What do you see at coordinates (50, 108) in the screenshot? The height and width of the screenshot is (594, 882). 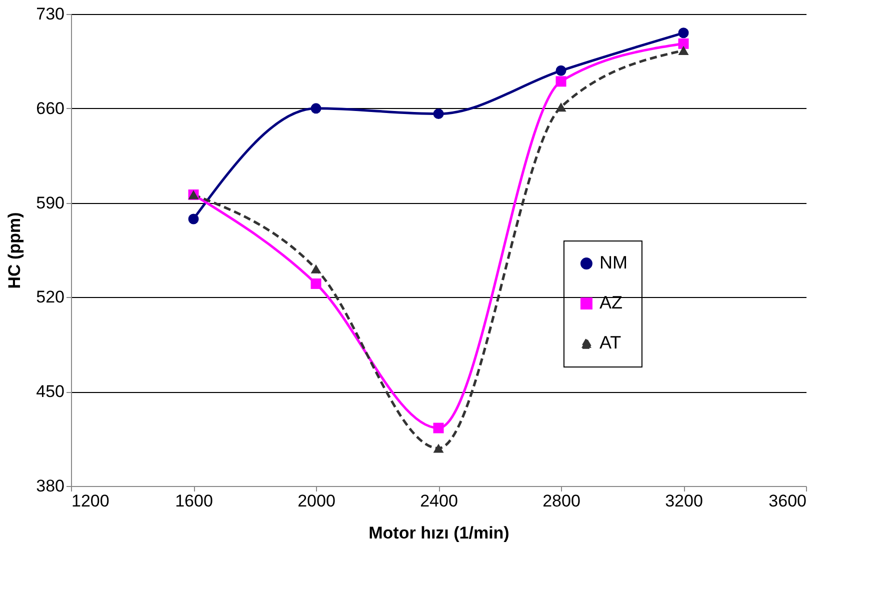 I see `y-tick-label: 660` at bounding box center [50, 108].